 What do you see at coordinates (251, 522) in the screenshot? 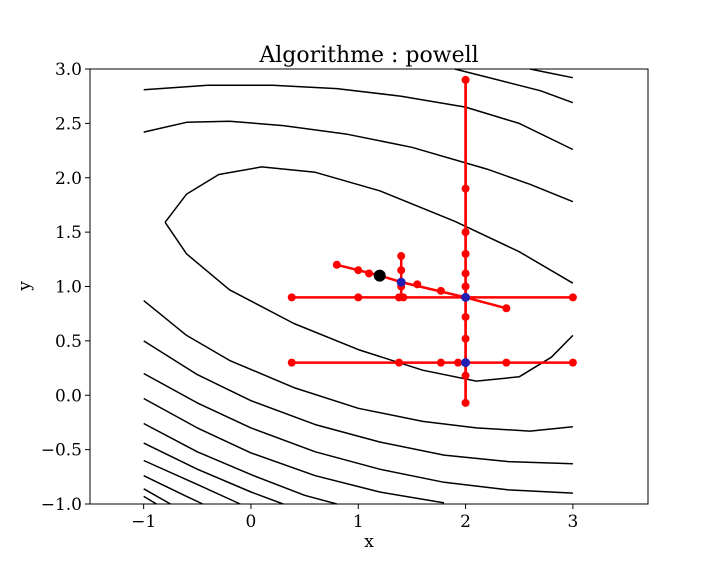
I see `x-tick-label-1: 0` at bounding box center [251, 522].